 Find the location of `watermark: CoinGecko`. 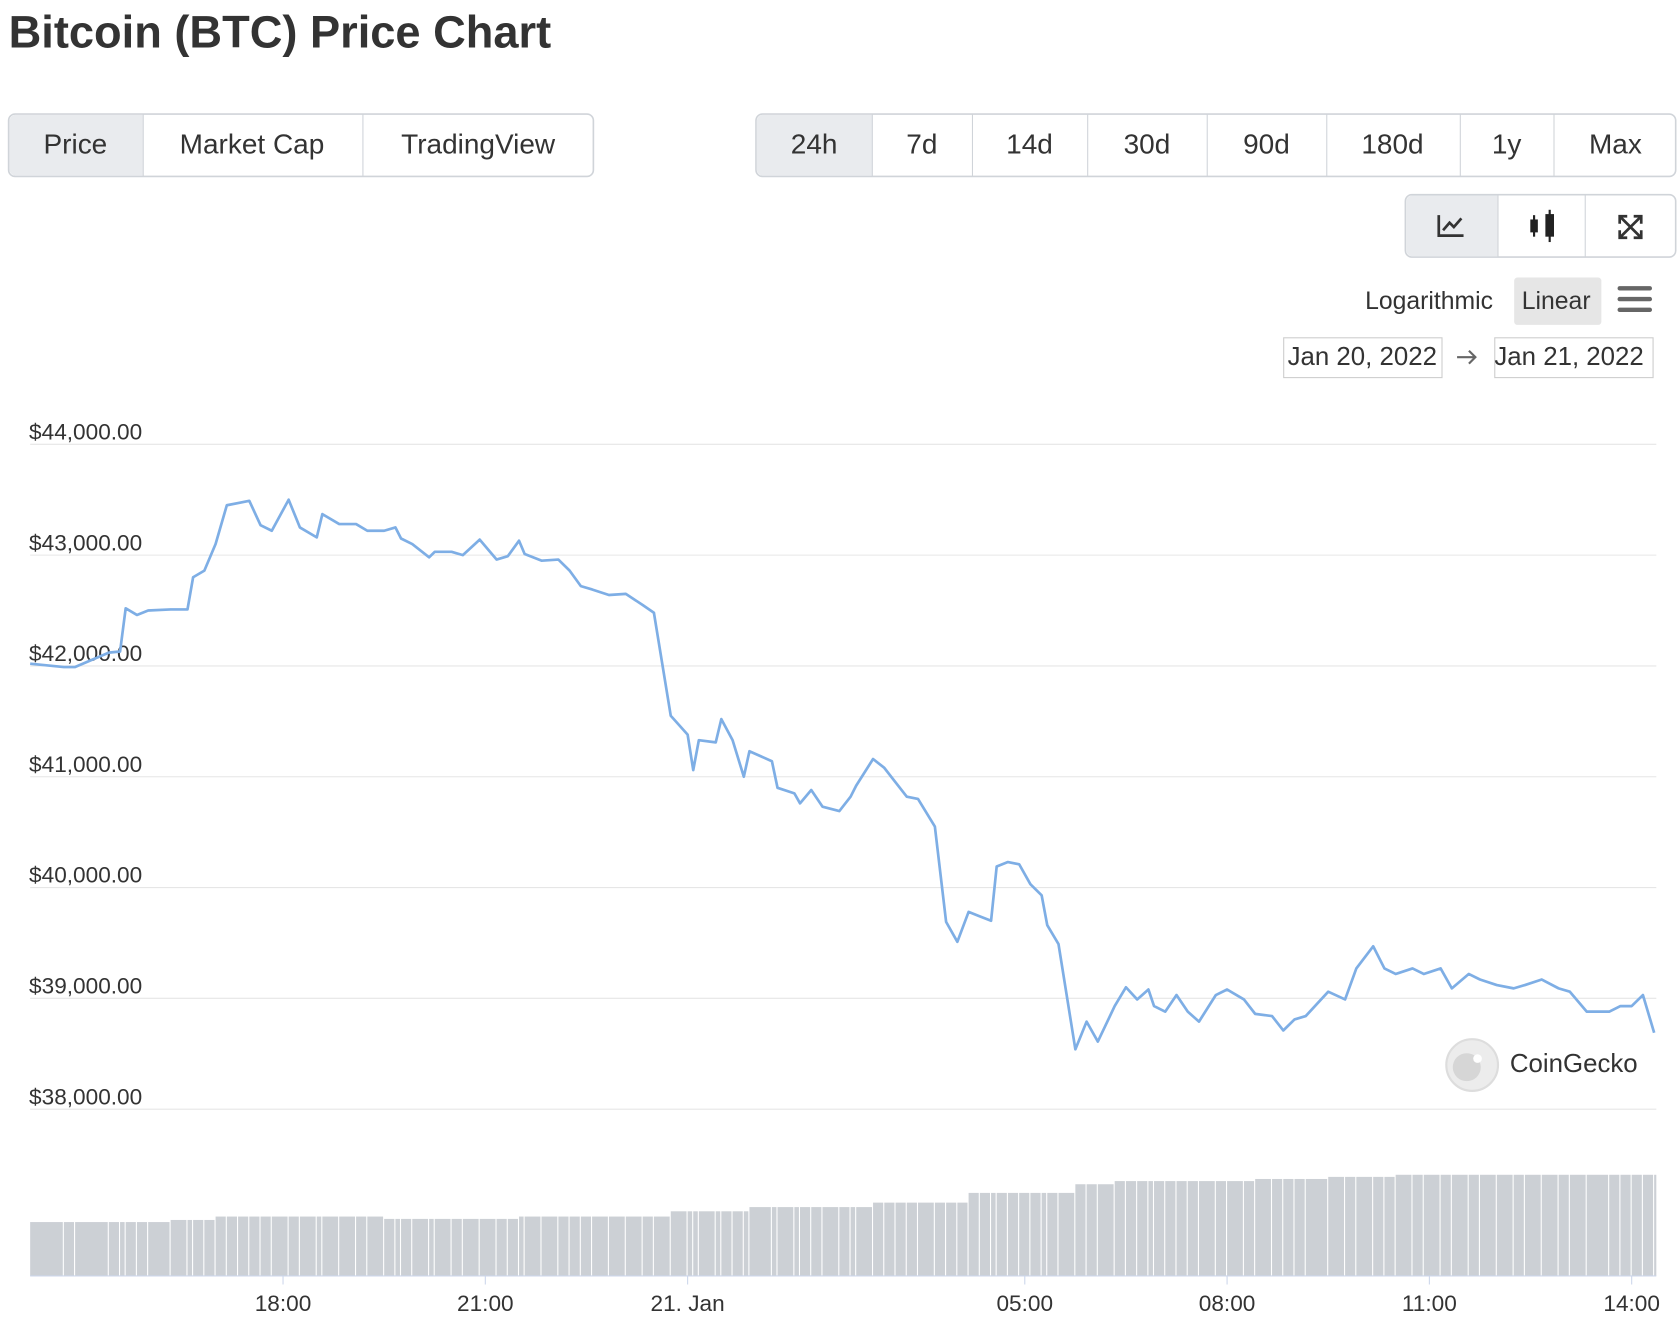

watermark: CoinGecko is located at coordinates (1541, 1065).